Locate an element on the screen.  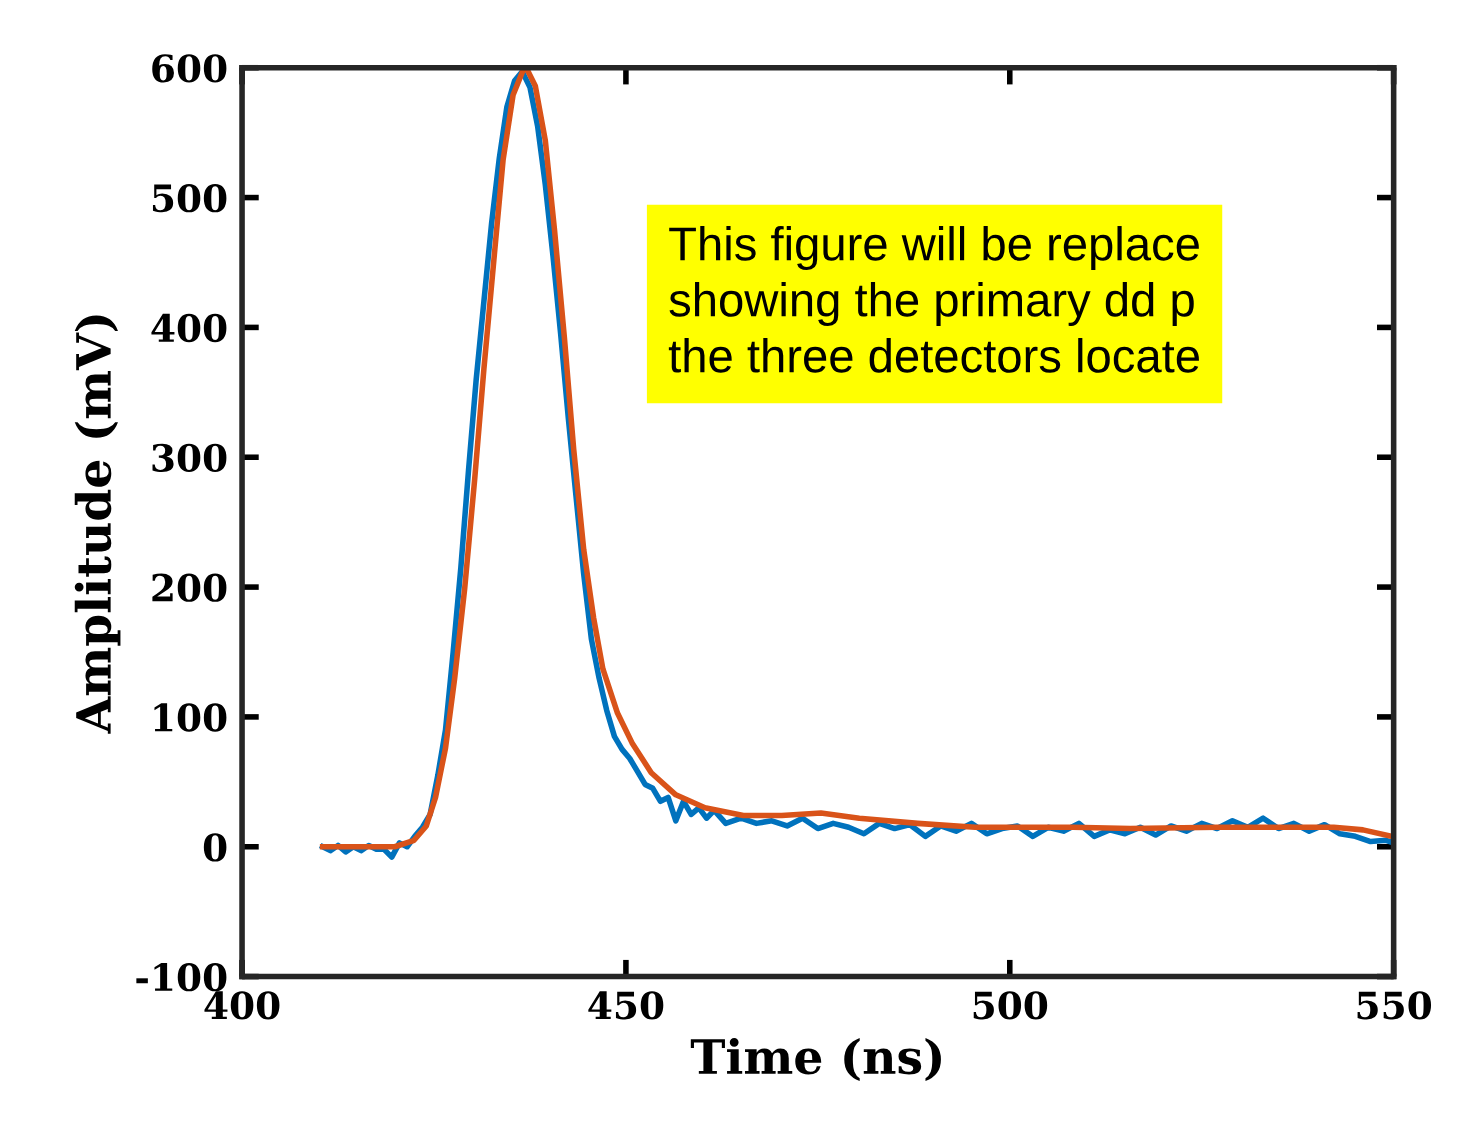
y-tick-label: 400 is located at coordinates (189, 328).